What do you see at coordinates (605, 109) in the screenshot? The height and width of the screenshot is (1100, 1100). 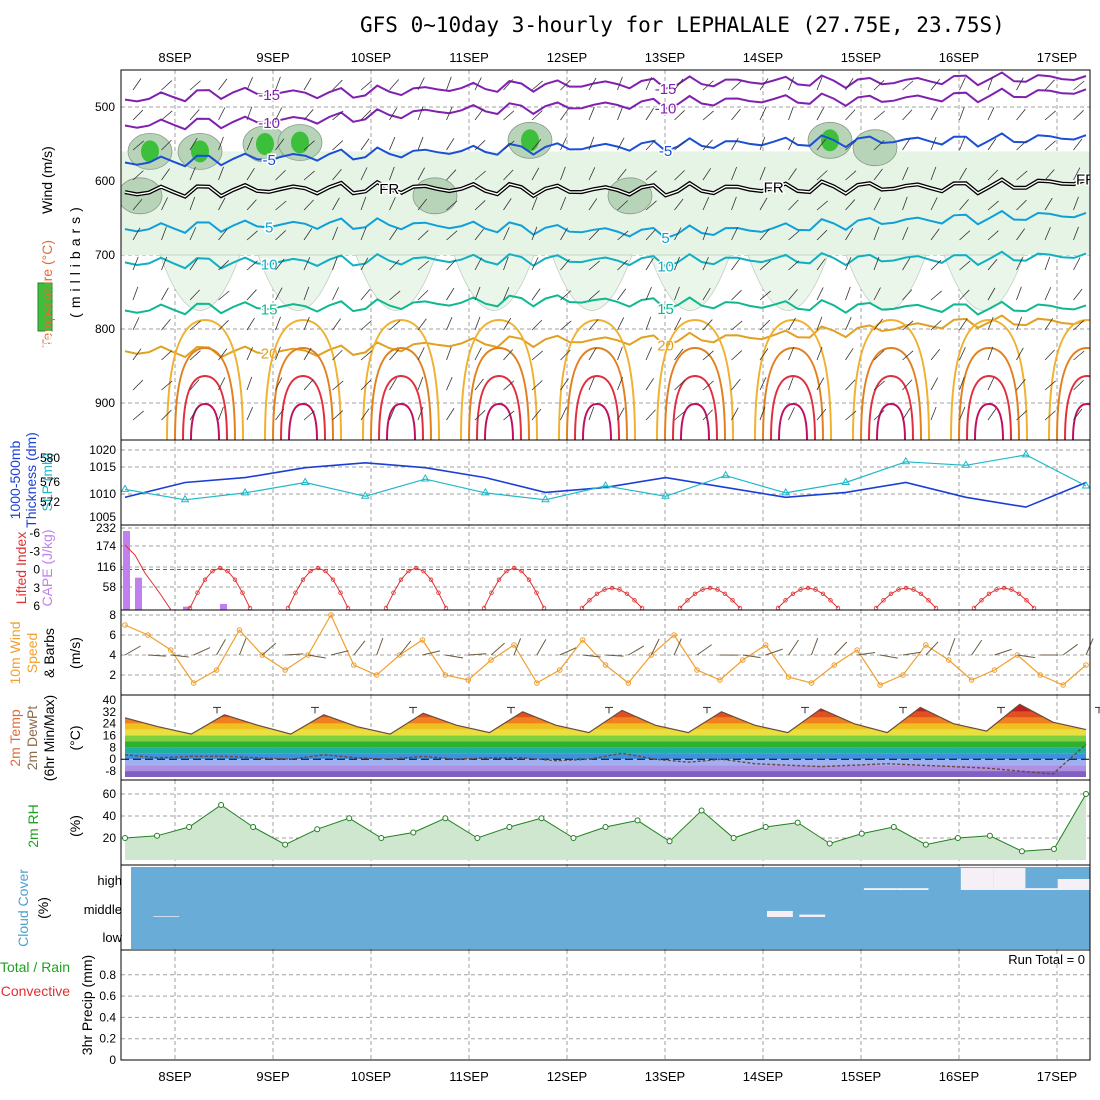 I see `isotherm--10` at bounding box center [605, 109].